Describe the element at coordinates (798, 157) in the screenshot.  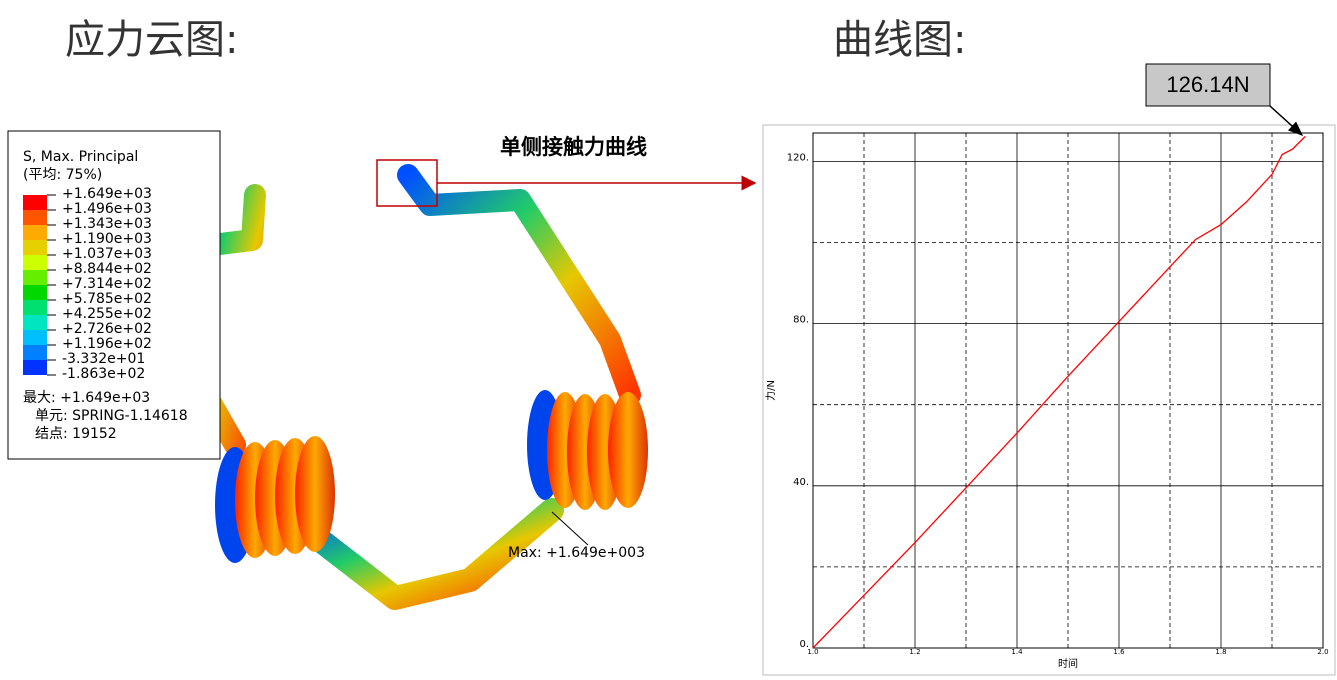
I see `y-tick-label: 120.` at that location.